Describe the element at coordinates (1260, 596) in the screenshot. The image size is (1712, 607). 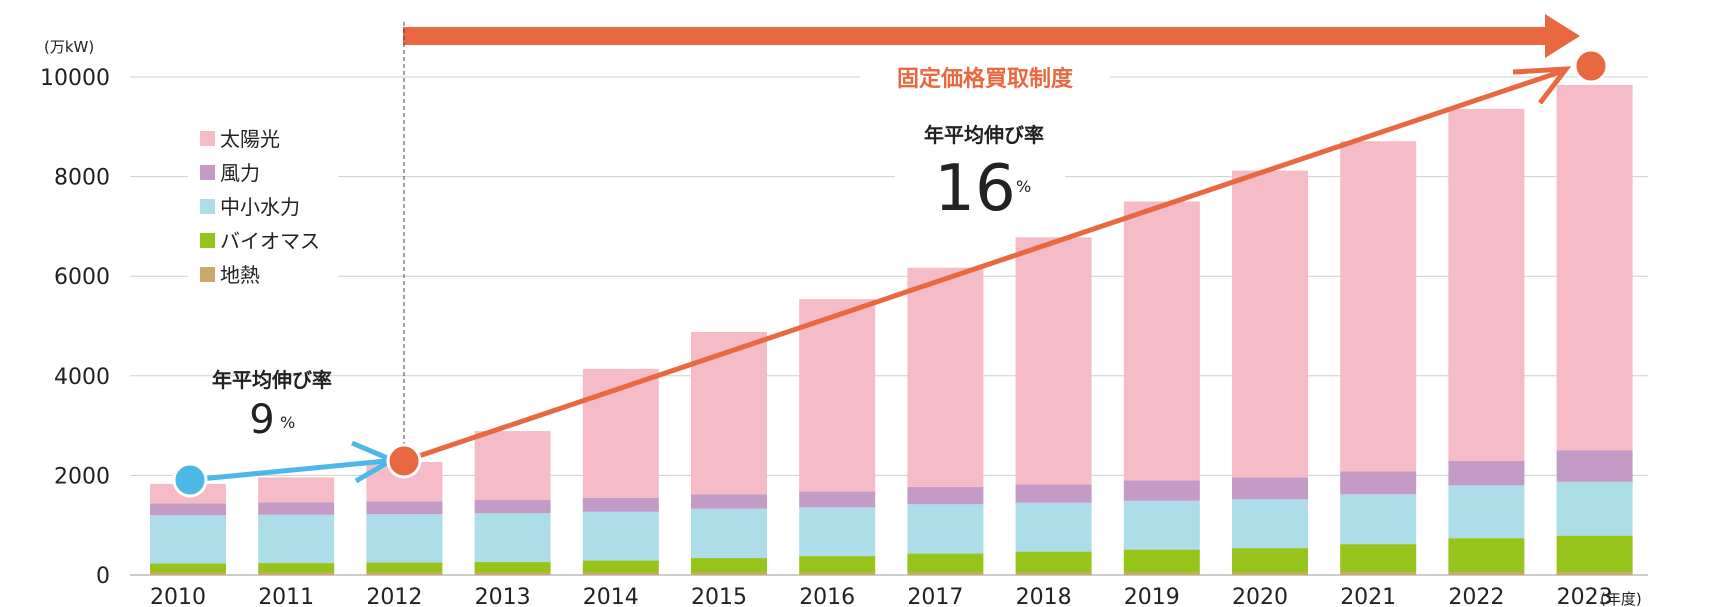
I see `x-tick-label: 2020` at that location.